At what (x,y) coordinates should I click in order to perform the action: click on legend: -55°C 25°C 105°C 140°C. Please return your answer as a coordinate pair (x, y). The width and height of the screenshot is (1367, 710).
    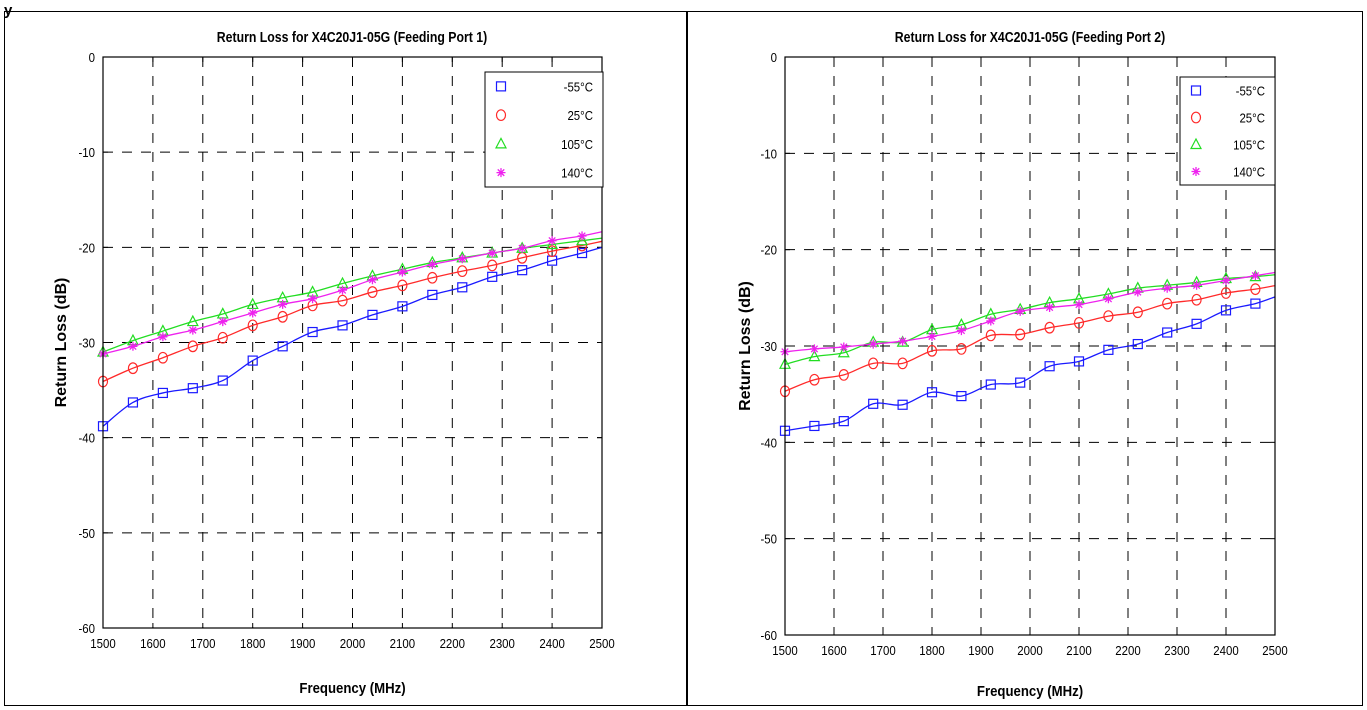
    Looking at the image, I should click on (1227, 131).